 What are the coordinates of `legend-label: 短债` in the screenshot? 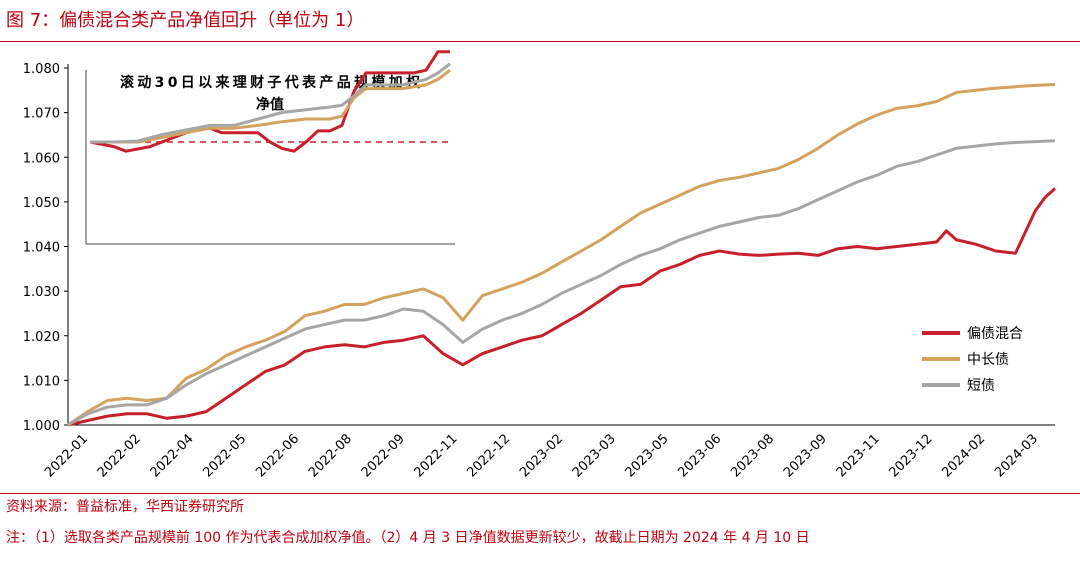 It's located at (981, 386).